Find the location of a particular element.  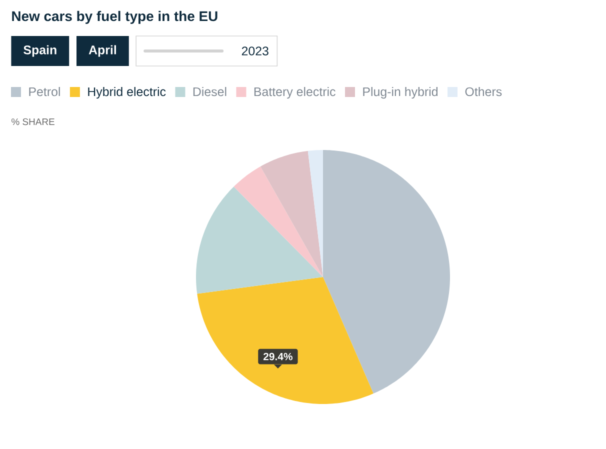

text: April is located at coordinates (102, 51).